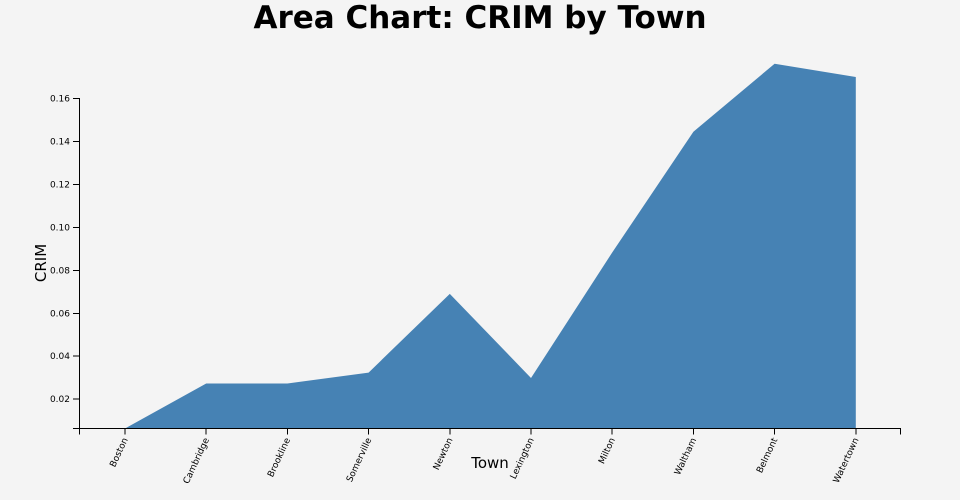  Describe the element at coordinates (65, 262) in the screenshot. I see `y-axis: 0.02 0.04 0.06 0.08 0.10 0.12 0.14 0.16` at that location.